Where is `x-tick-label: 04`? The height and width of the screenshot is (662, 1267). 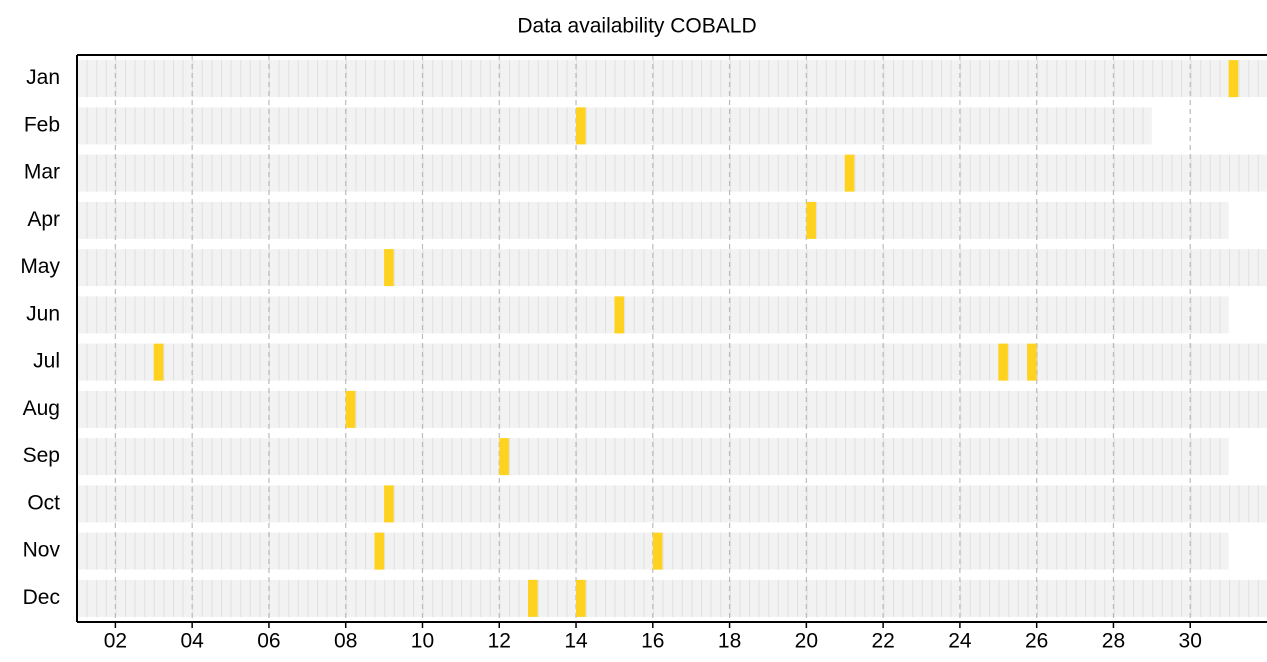
x-tick-label: 04 is located at coordinates (192, 641).